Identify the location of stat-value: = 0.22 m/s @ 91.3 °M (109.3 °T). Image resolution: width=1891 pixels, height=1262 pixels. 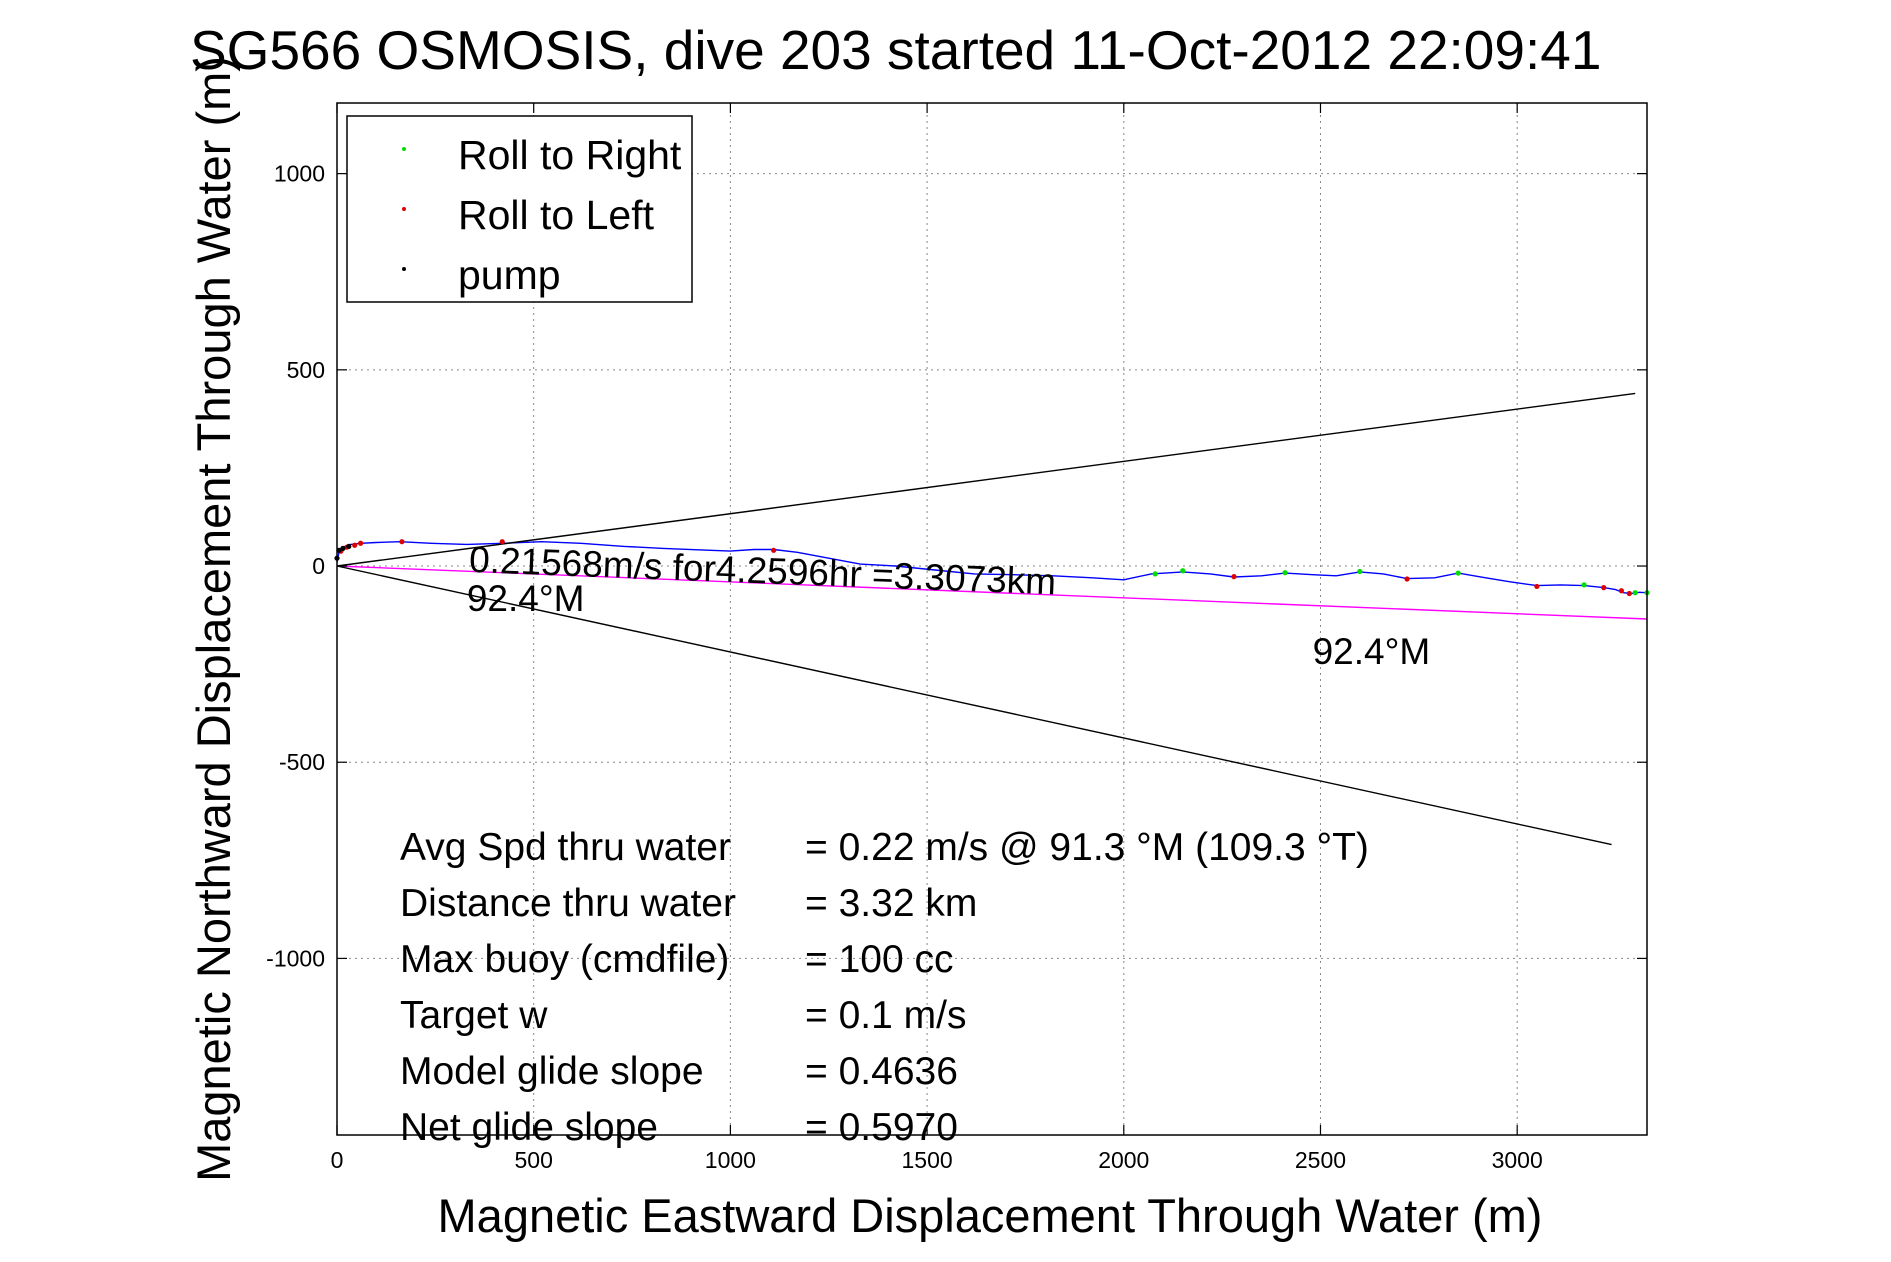
(1087, 847).